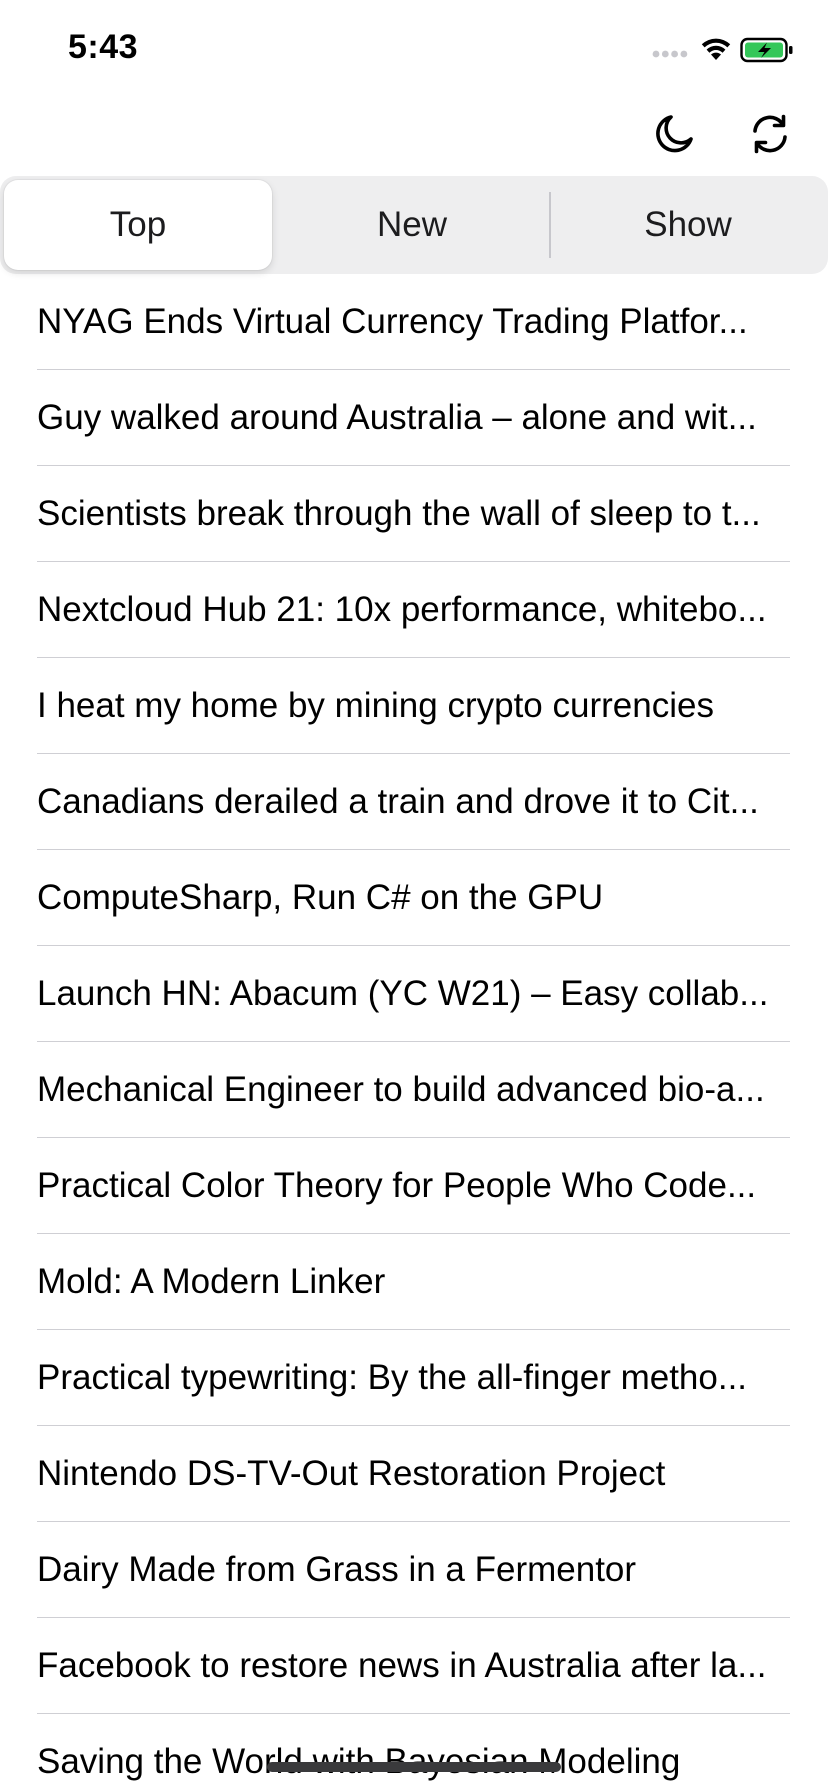 Image resolution: width=828 pixels, height=1792 pixels. What do you see at coordinates (351, 1473) in the screenshot?
I see `story-title: Nintendo DS-TV-Out Restoration Project` at bounding box center [351, 1473].